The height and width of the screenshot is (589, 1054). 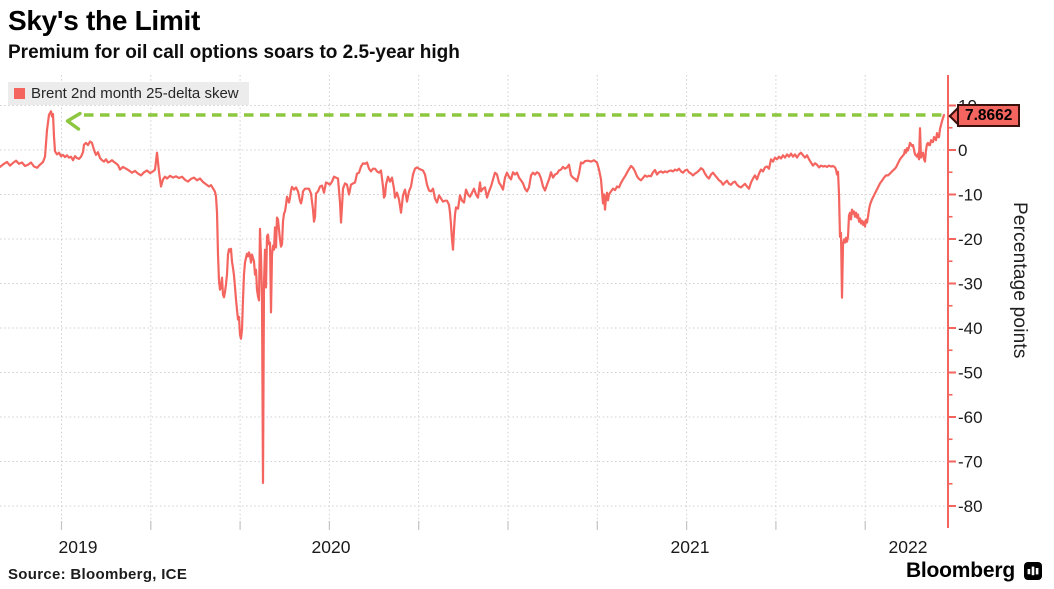 I want to click on x-axis-label: 2020, so click(x=331, y=547).